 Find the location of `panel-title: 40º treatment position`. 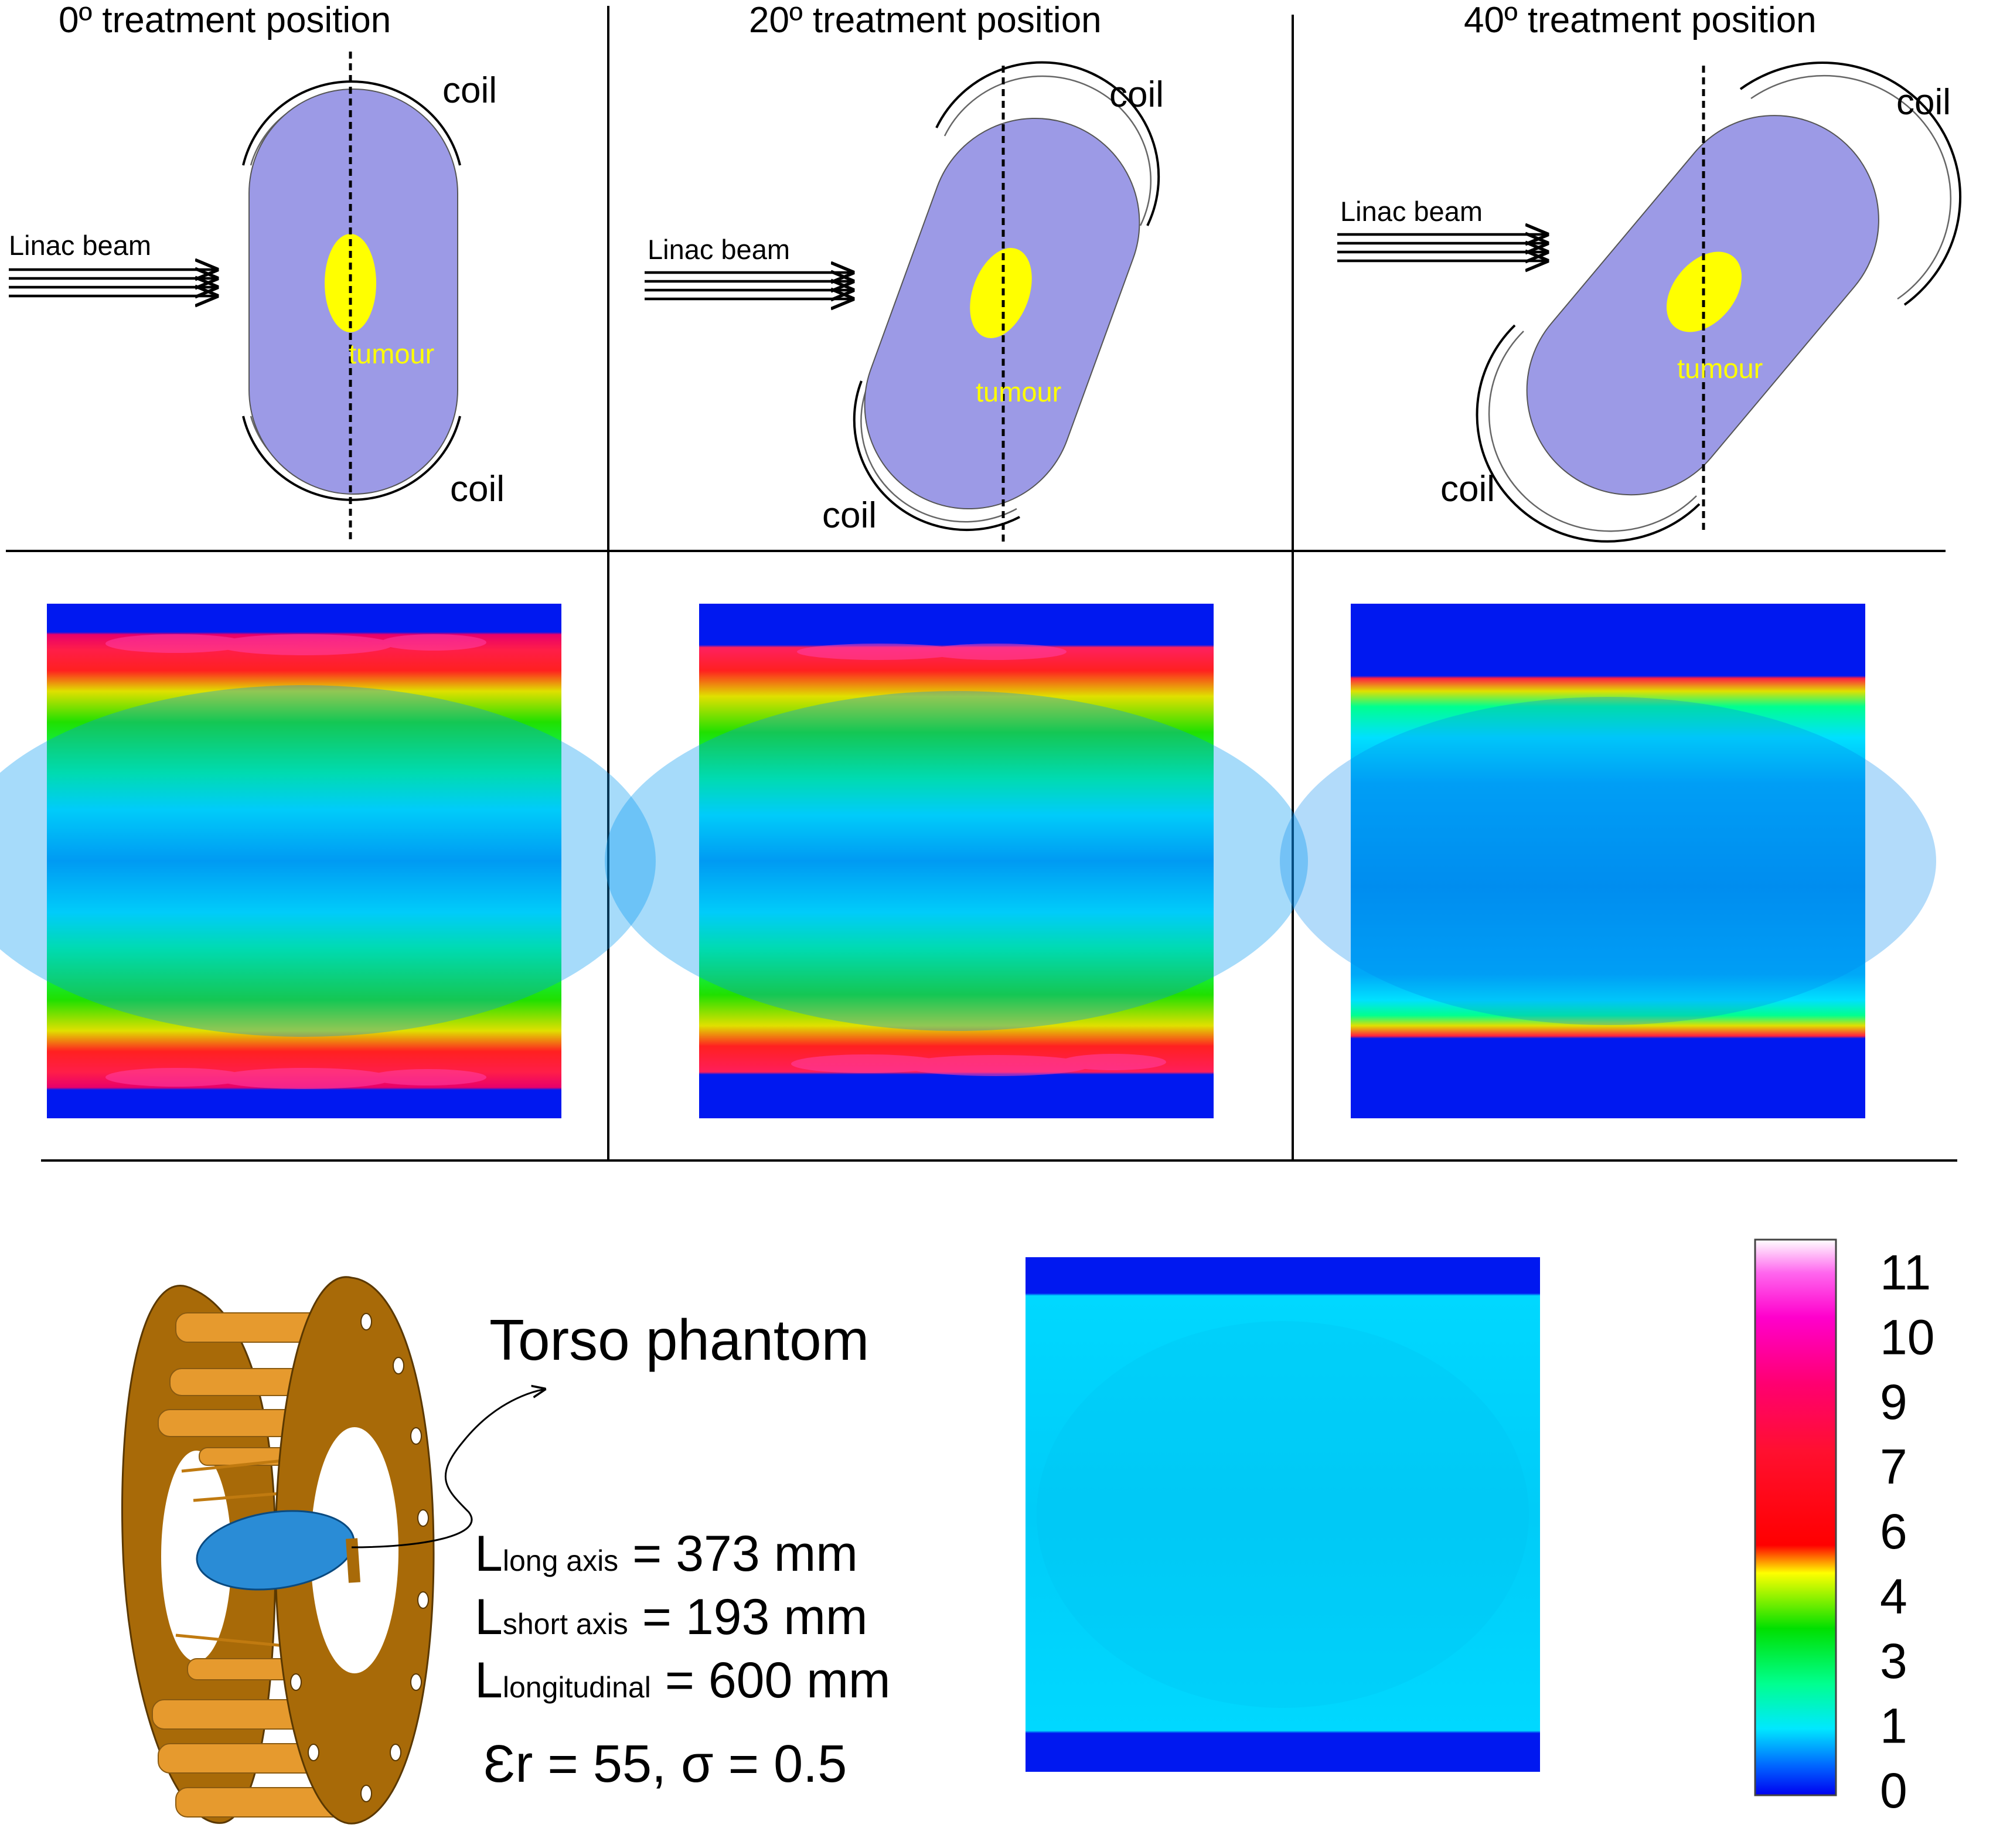

panel-title: 40º treatment position is located at coordinates (1640, 20).